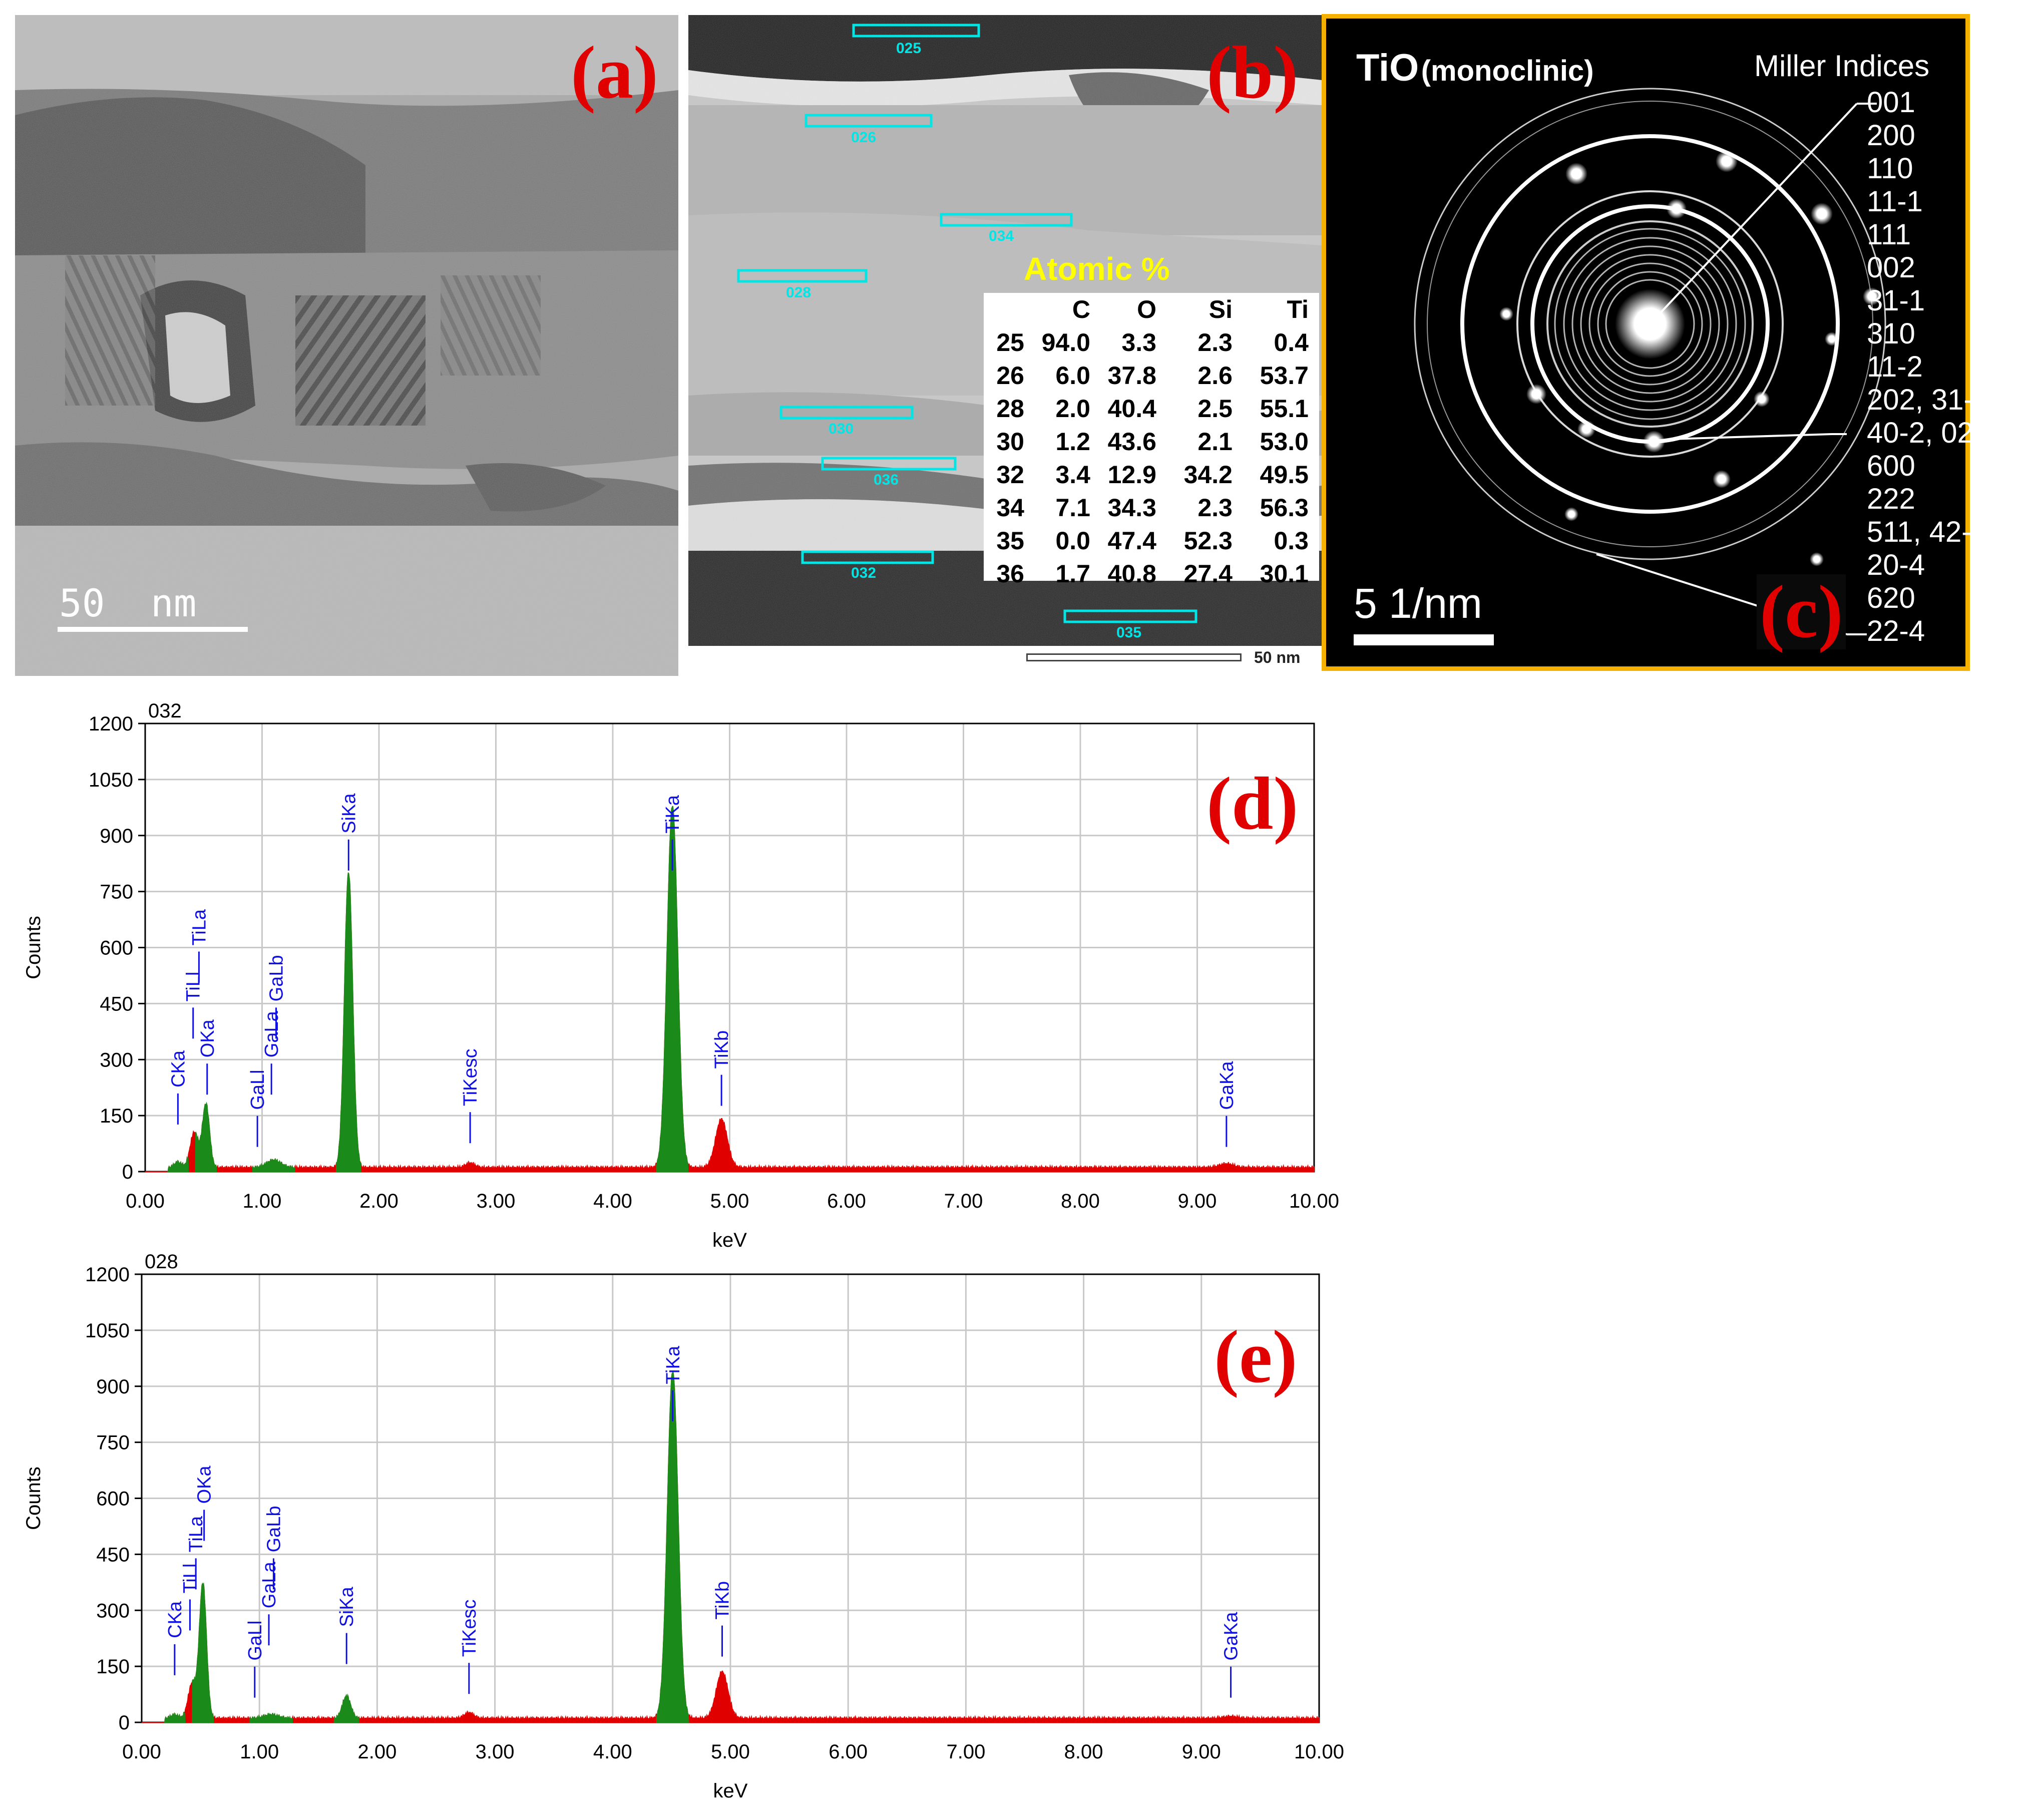 The height and width of the screenshot is (1820, 2032). I want to click on table-cell: 56.3, so click(1284, 508).